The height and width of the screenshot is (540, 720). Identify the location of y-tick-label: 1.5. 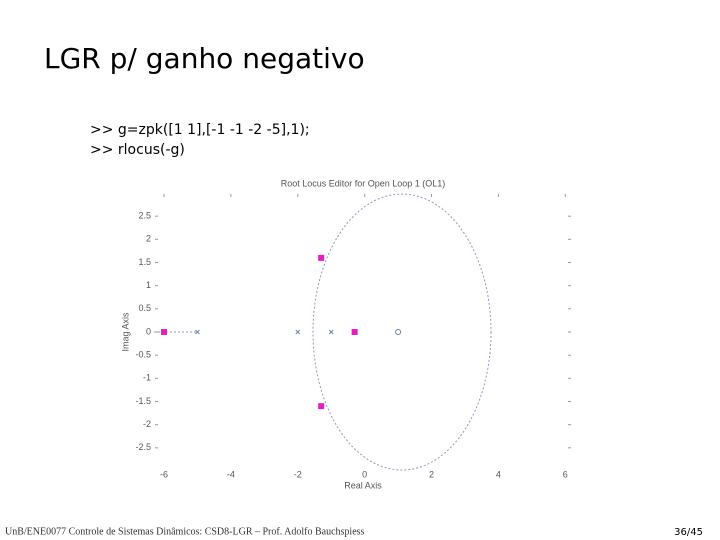
(144, 262).